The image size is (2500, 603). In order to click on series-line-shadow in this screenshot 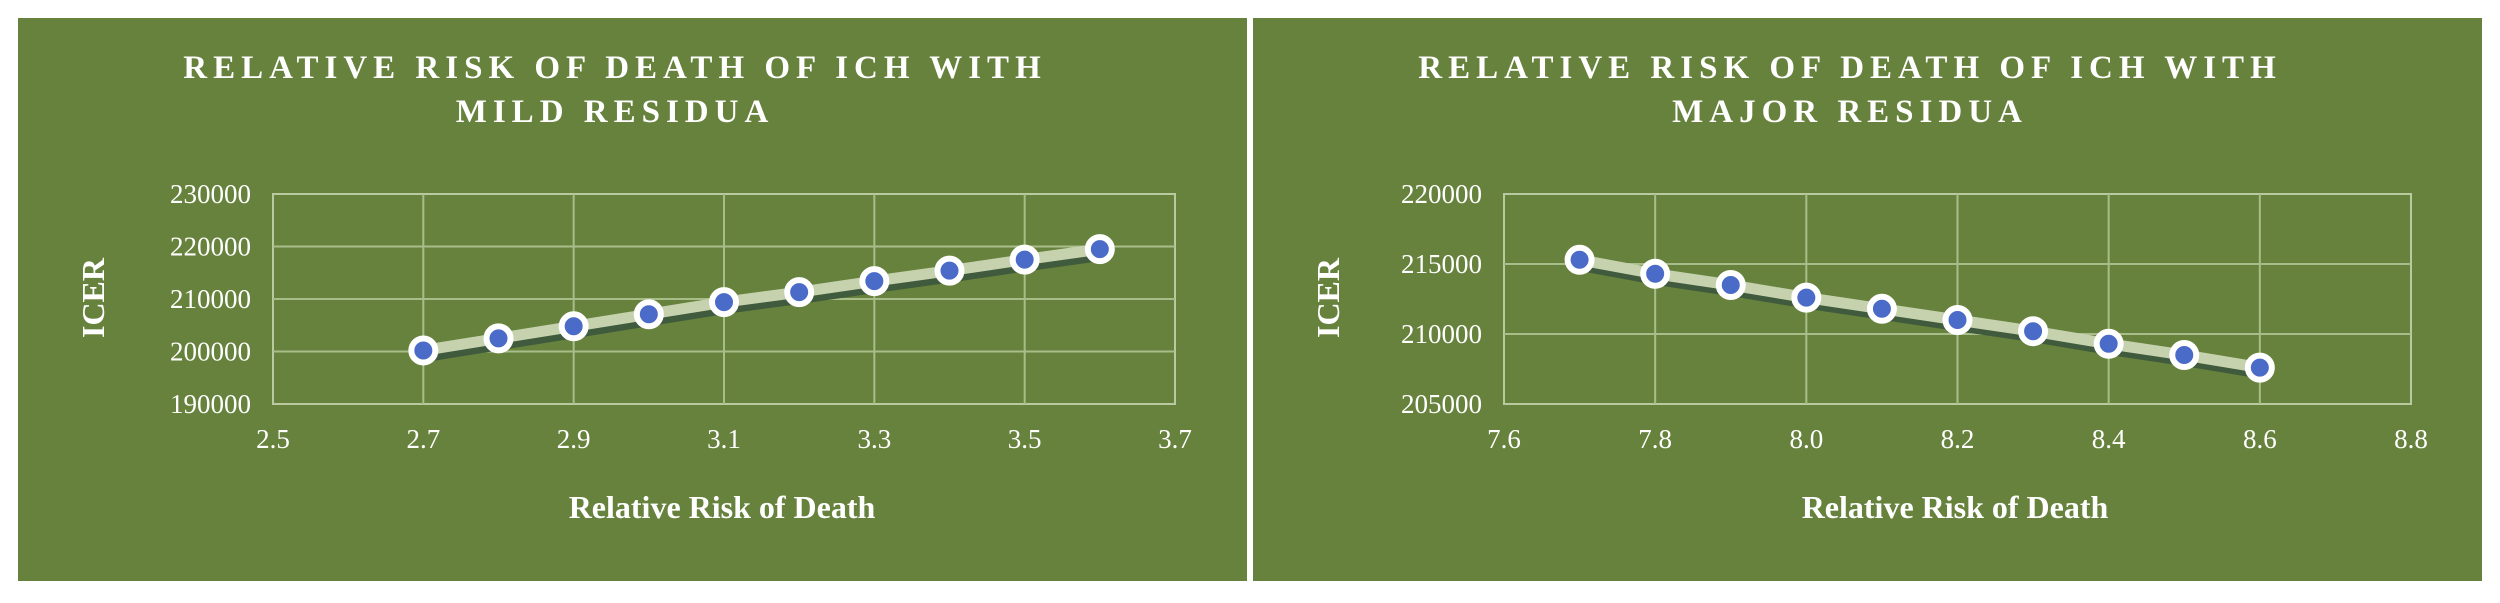, I will do `click(764, 305)`.